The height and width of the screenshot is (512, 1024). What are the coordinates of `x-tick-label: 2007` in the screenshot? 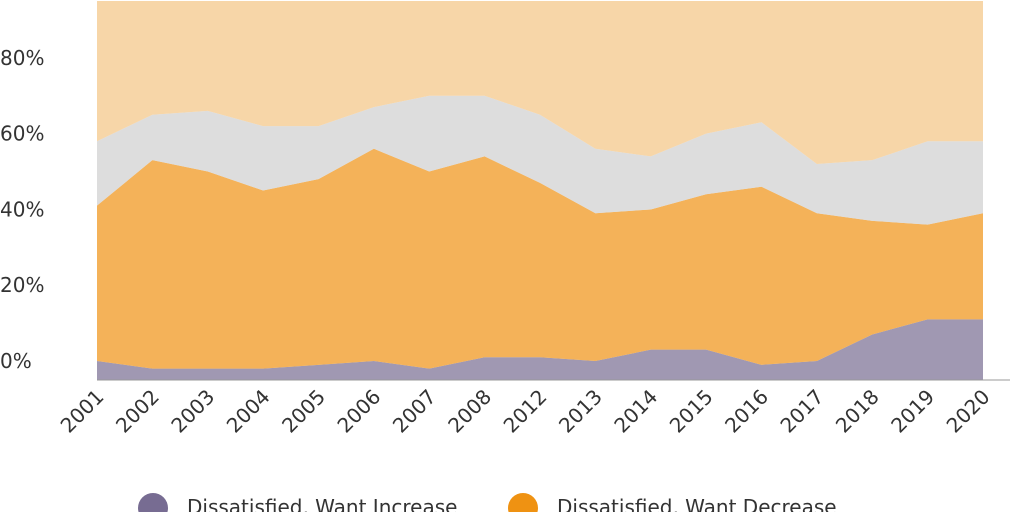 It's located at (414, 411).